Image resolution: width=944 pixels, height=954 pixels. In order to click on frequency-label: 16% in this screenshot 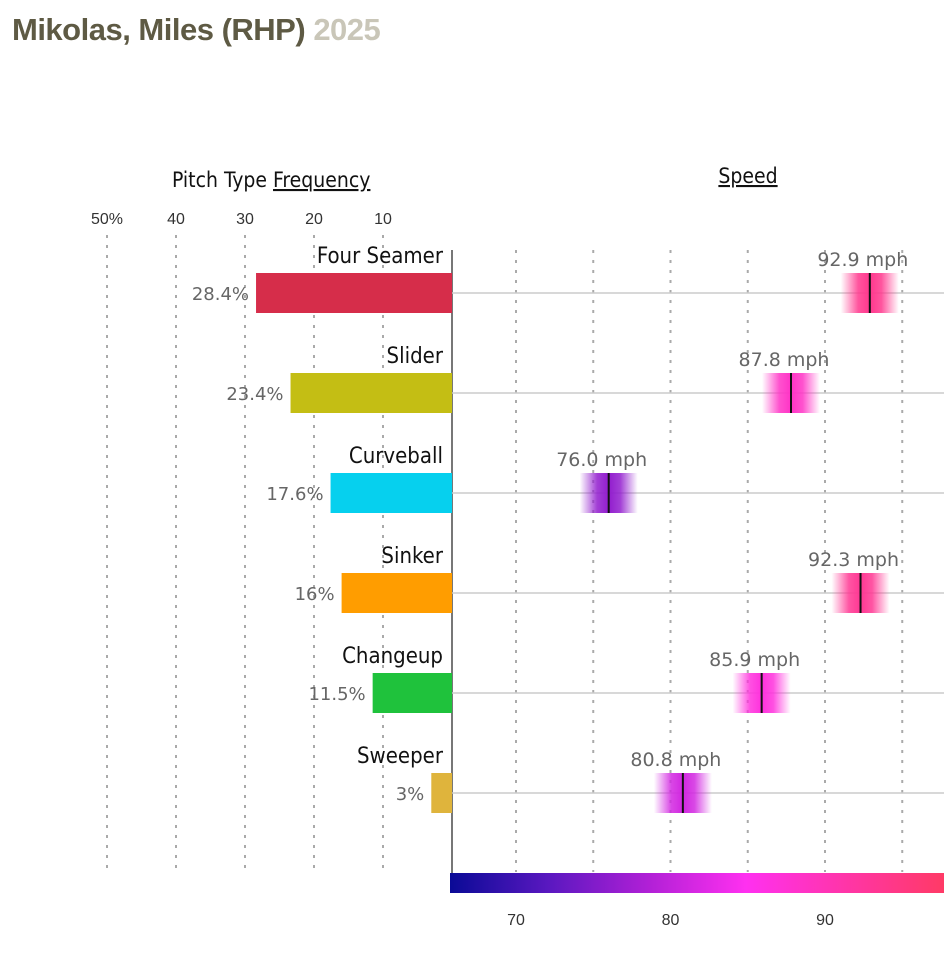, I will do `click(315, 594)`.